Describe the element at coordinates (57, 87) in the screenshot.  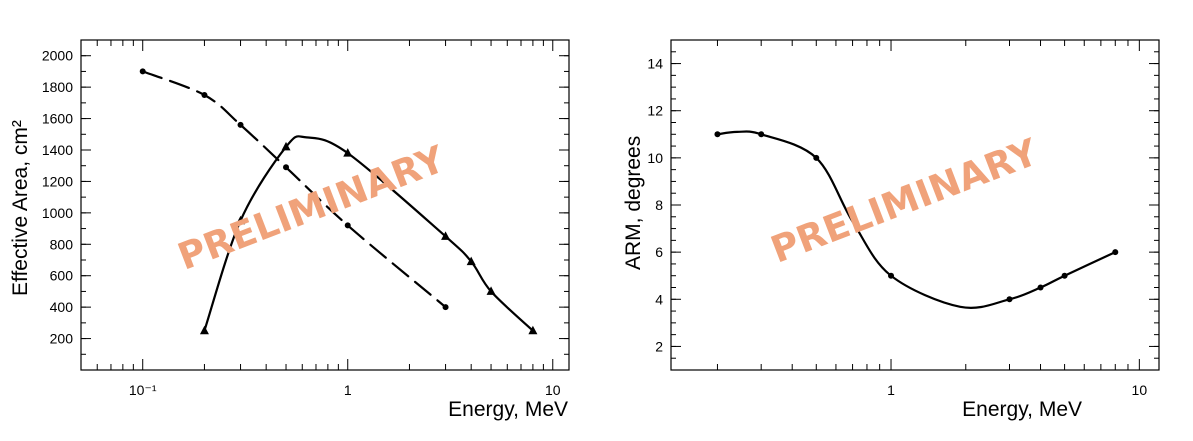
I see `y-tick-label: 1800` at that location.